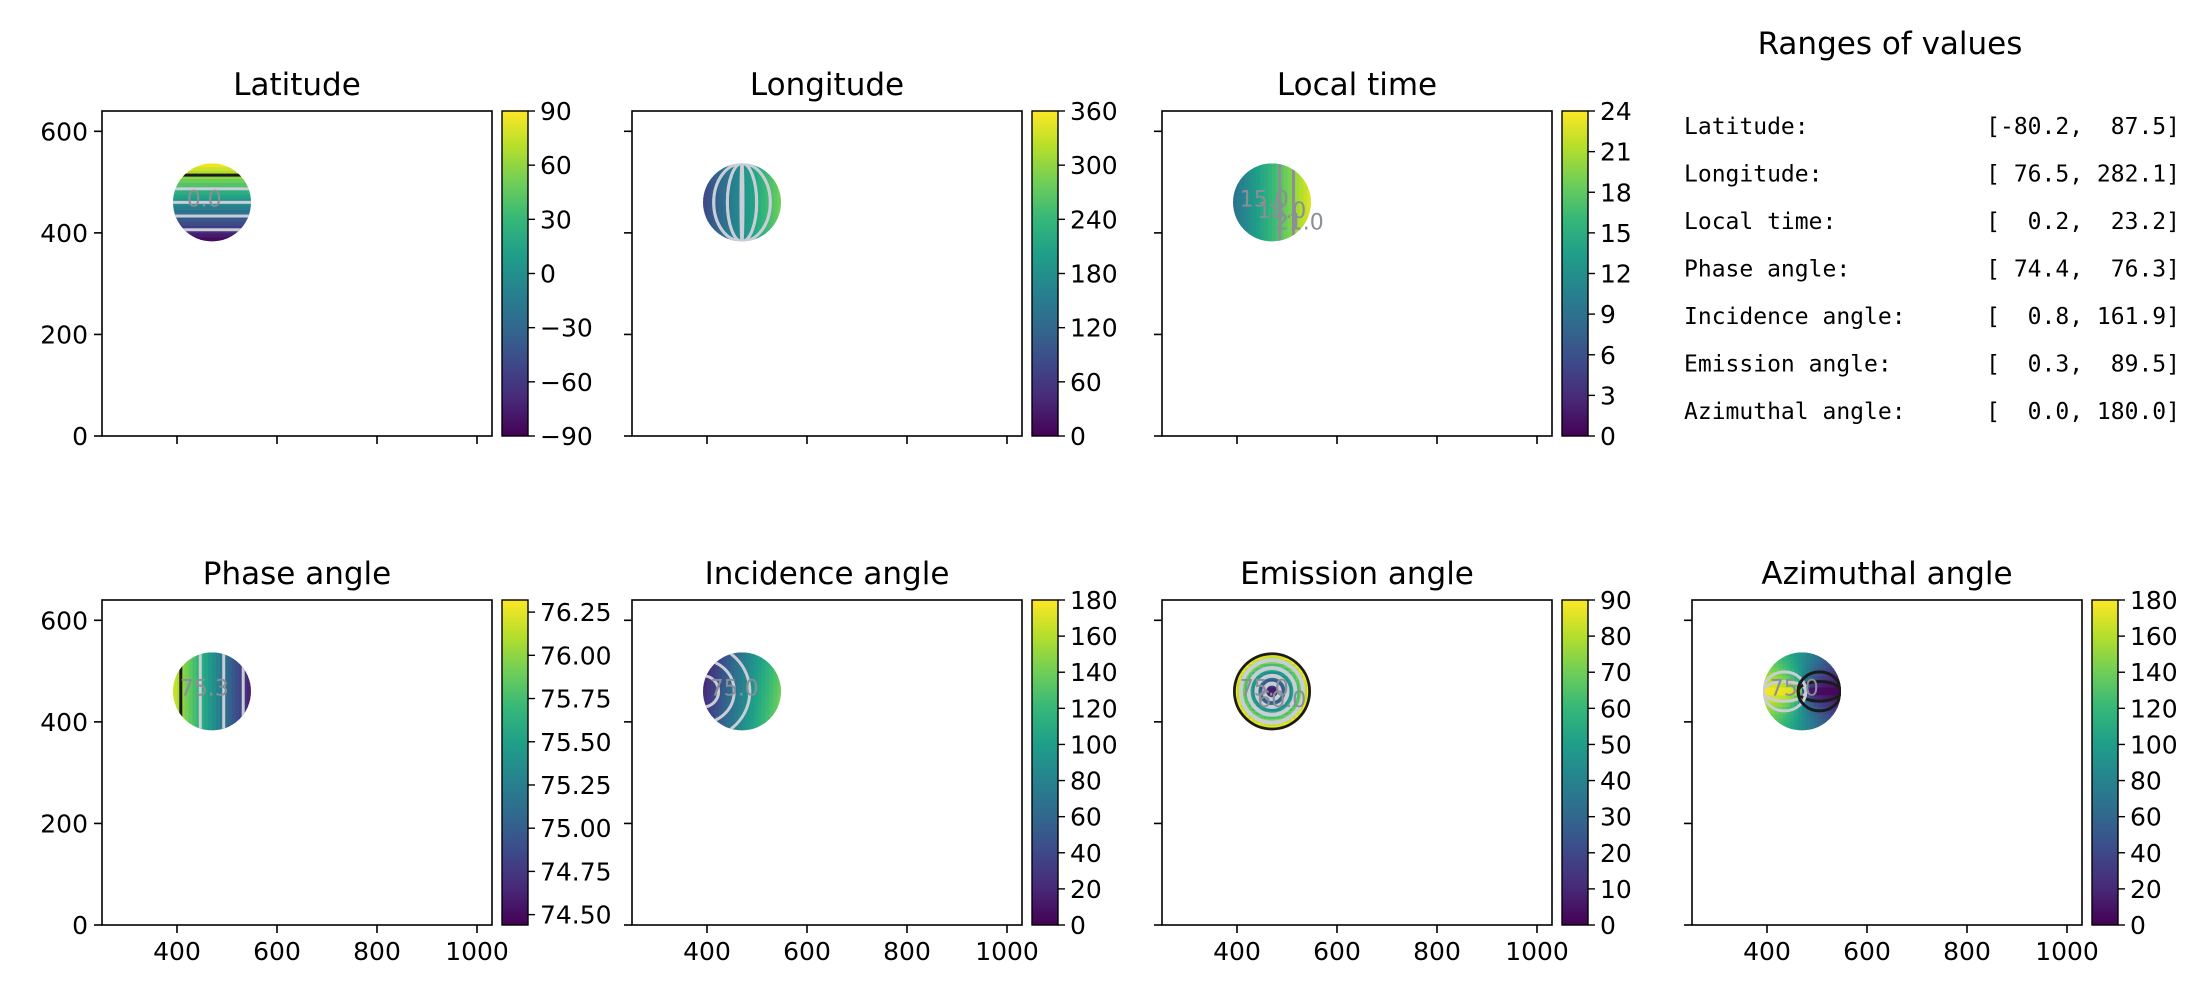  What do you see at coordinates (1795, 317) in the screenshot?
I see `range-label: Incidence angle:` at bounding box center [1795, 317].